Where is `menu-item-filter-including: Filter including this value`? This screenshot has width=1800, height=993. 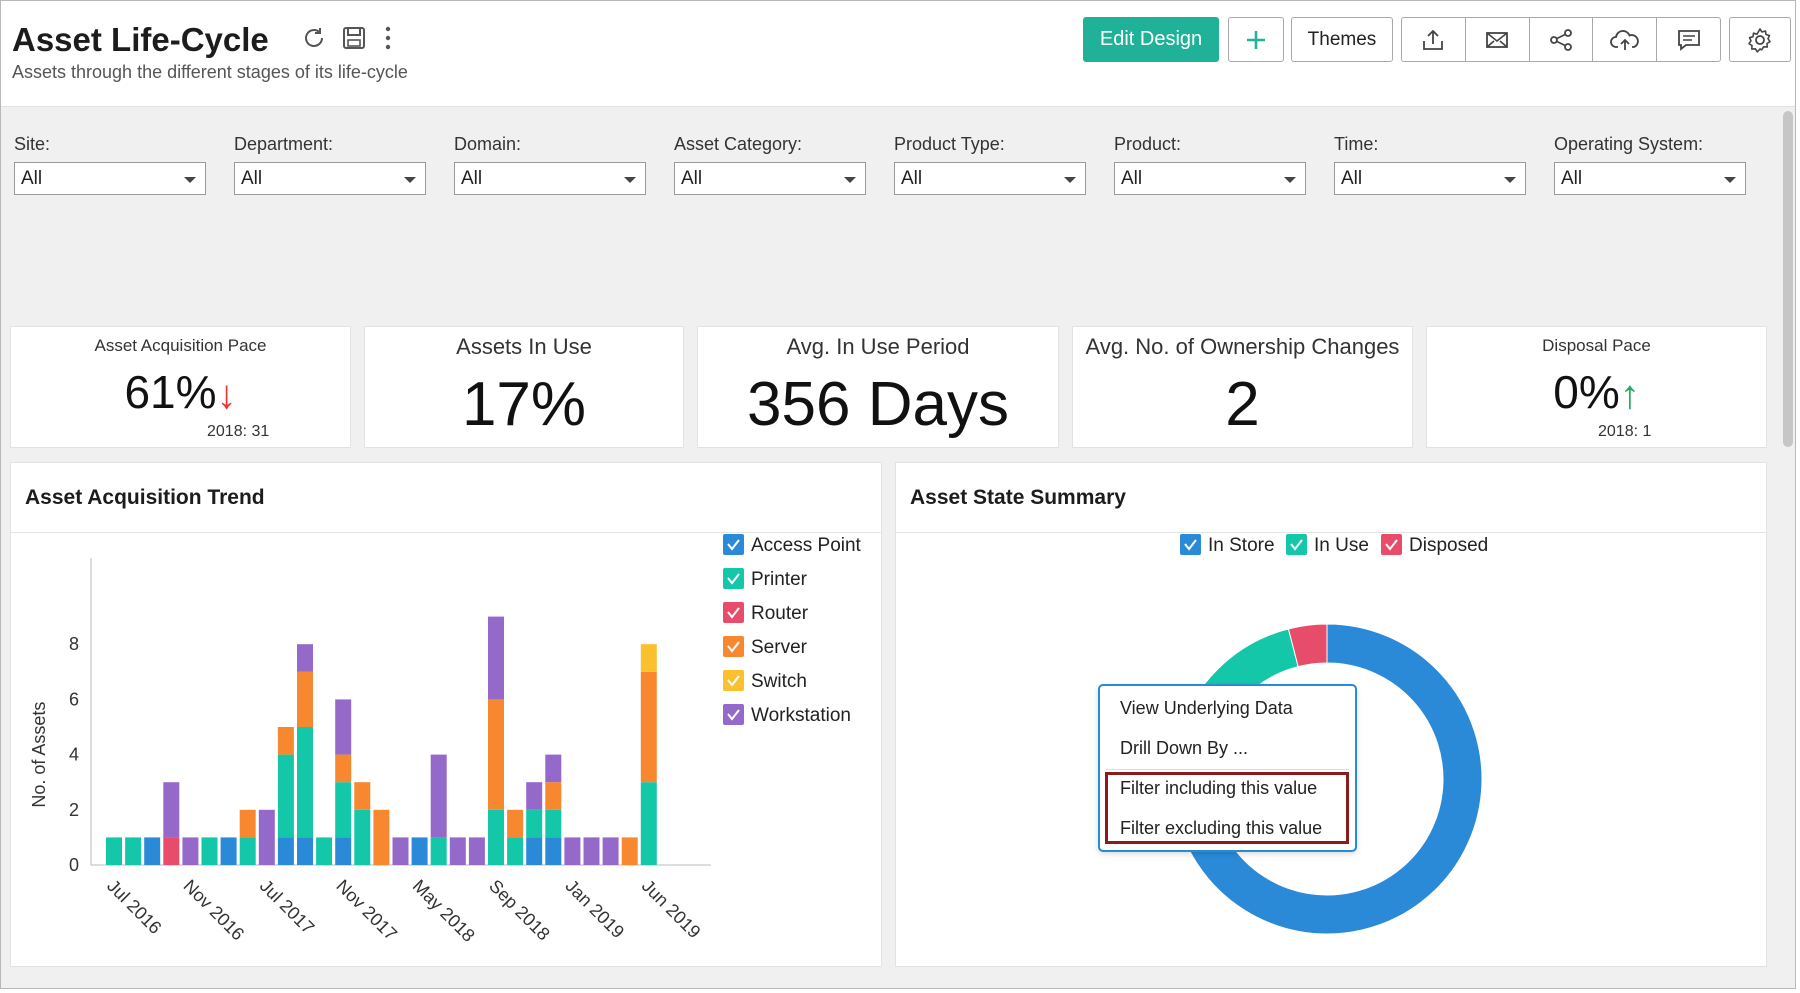
menu-item-filter-including: Filter including this value is located at coordinates (1219, 788).